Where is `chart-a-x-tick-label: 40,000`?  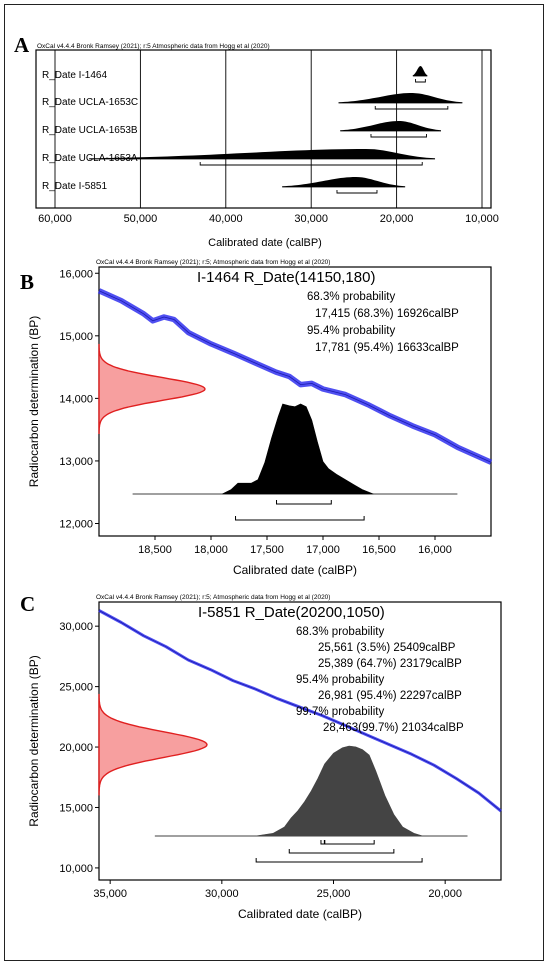 chart-a-x-tick-label: 40,000 is located at coordinates (226, 219).